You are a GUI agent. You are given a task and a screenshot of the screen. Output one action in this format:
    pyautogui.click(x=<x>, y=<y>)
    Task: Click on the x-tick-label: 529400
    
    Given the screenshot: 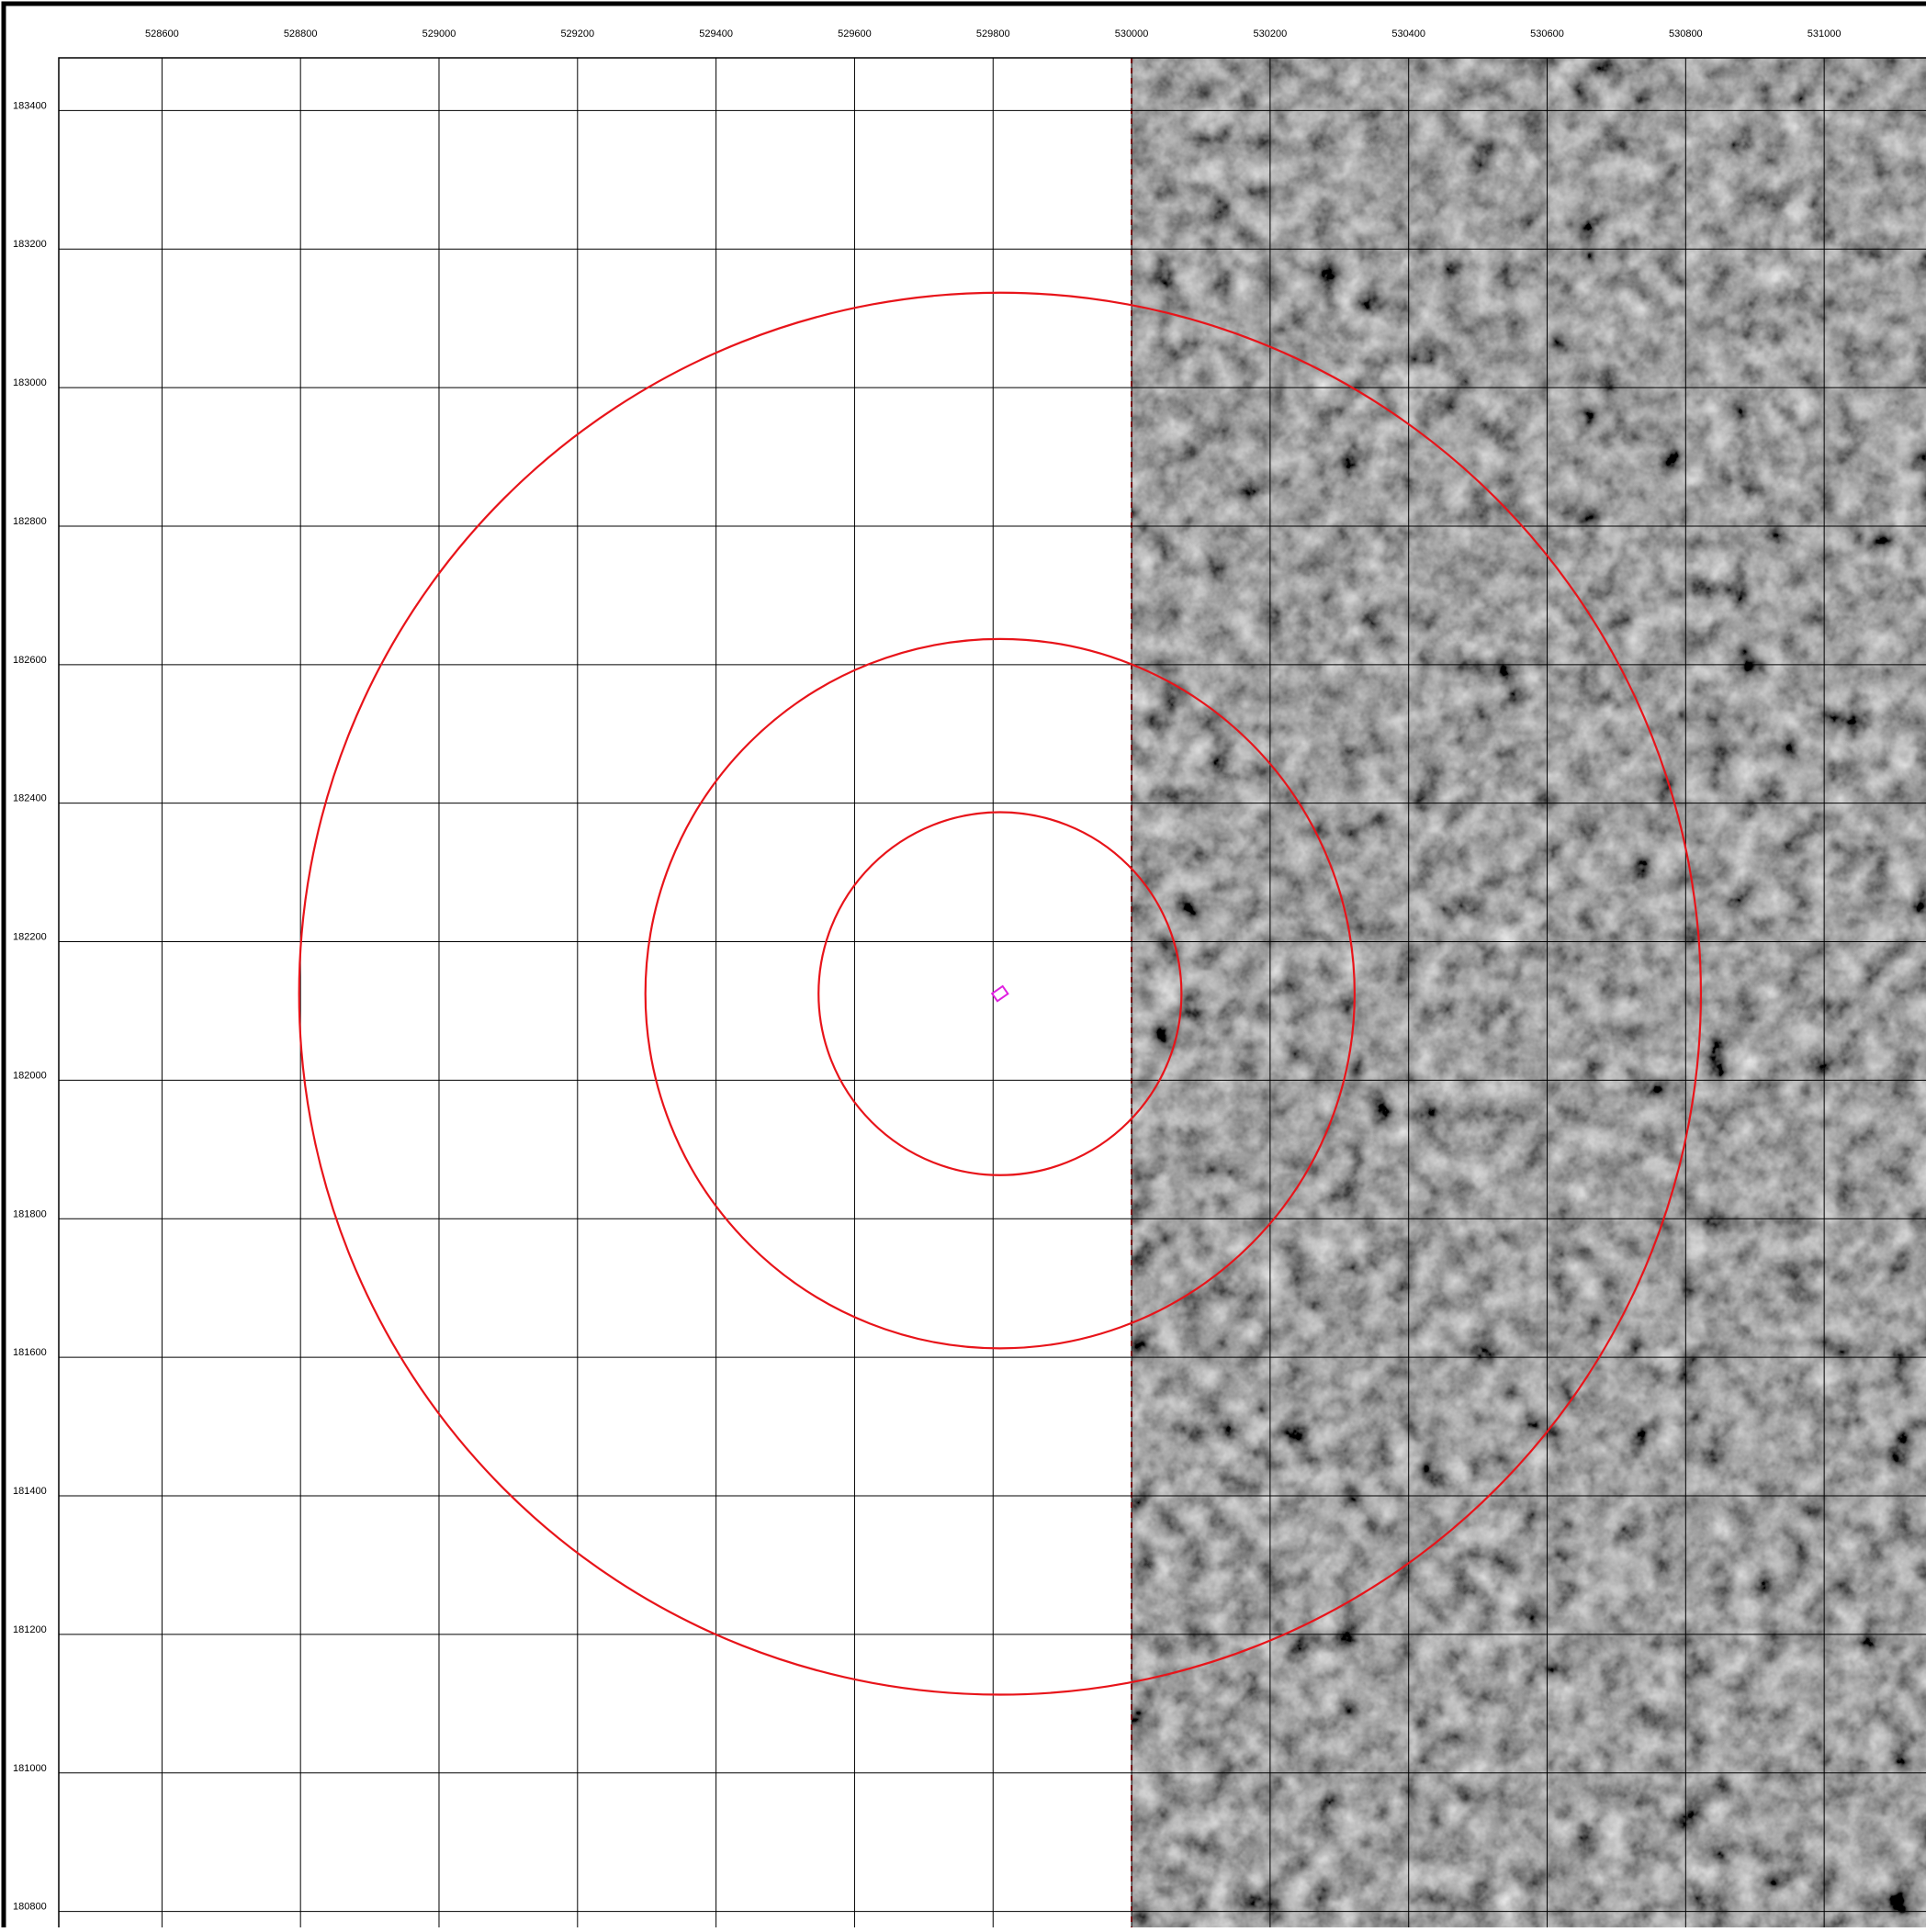 What is the action you would take?
    pyautogui.click(x=716, y=33)
    